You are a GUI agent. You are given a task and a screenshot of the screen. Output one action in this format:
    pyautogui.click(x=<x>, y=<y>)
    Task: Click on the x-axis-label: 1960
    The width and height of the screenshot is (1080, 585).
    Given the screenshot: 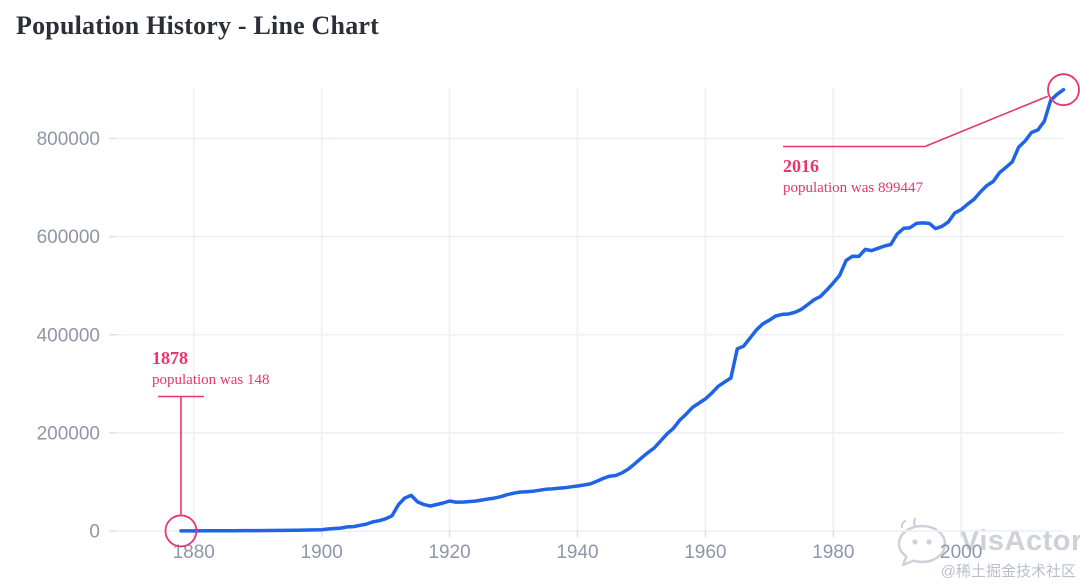 What is the action you would take?
    pyautogui.click(x=705, y=552)
    